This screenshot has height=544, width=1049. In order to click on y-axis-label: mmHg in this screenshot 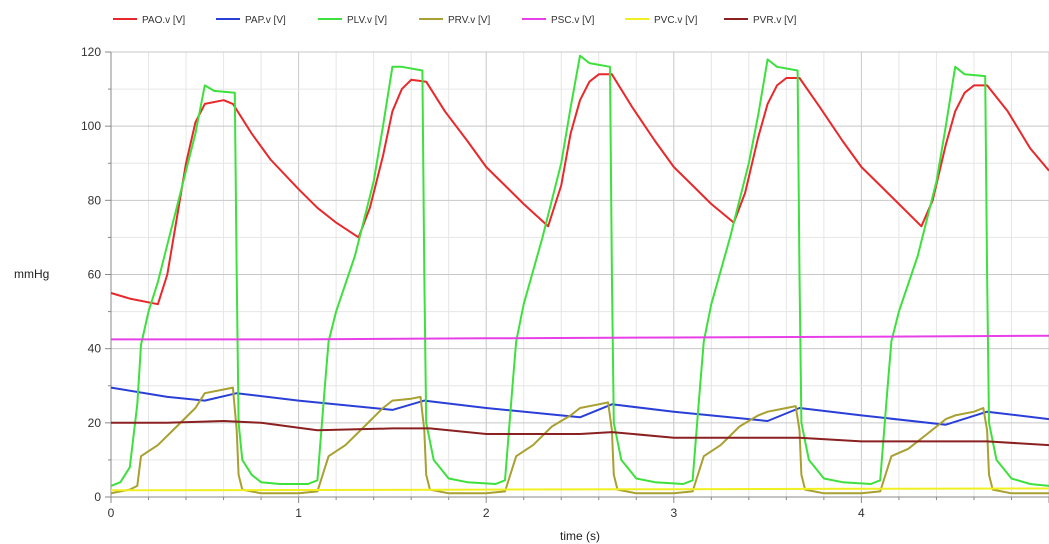, I will do `click(31, 274)`.